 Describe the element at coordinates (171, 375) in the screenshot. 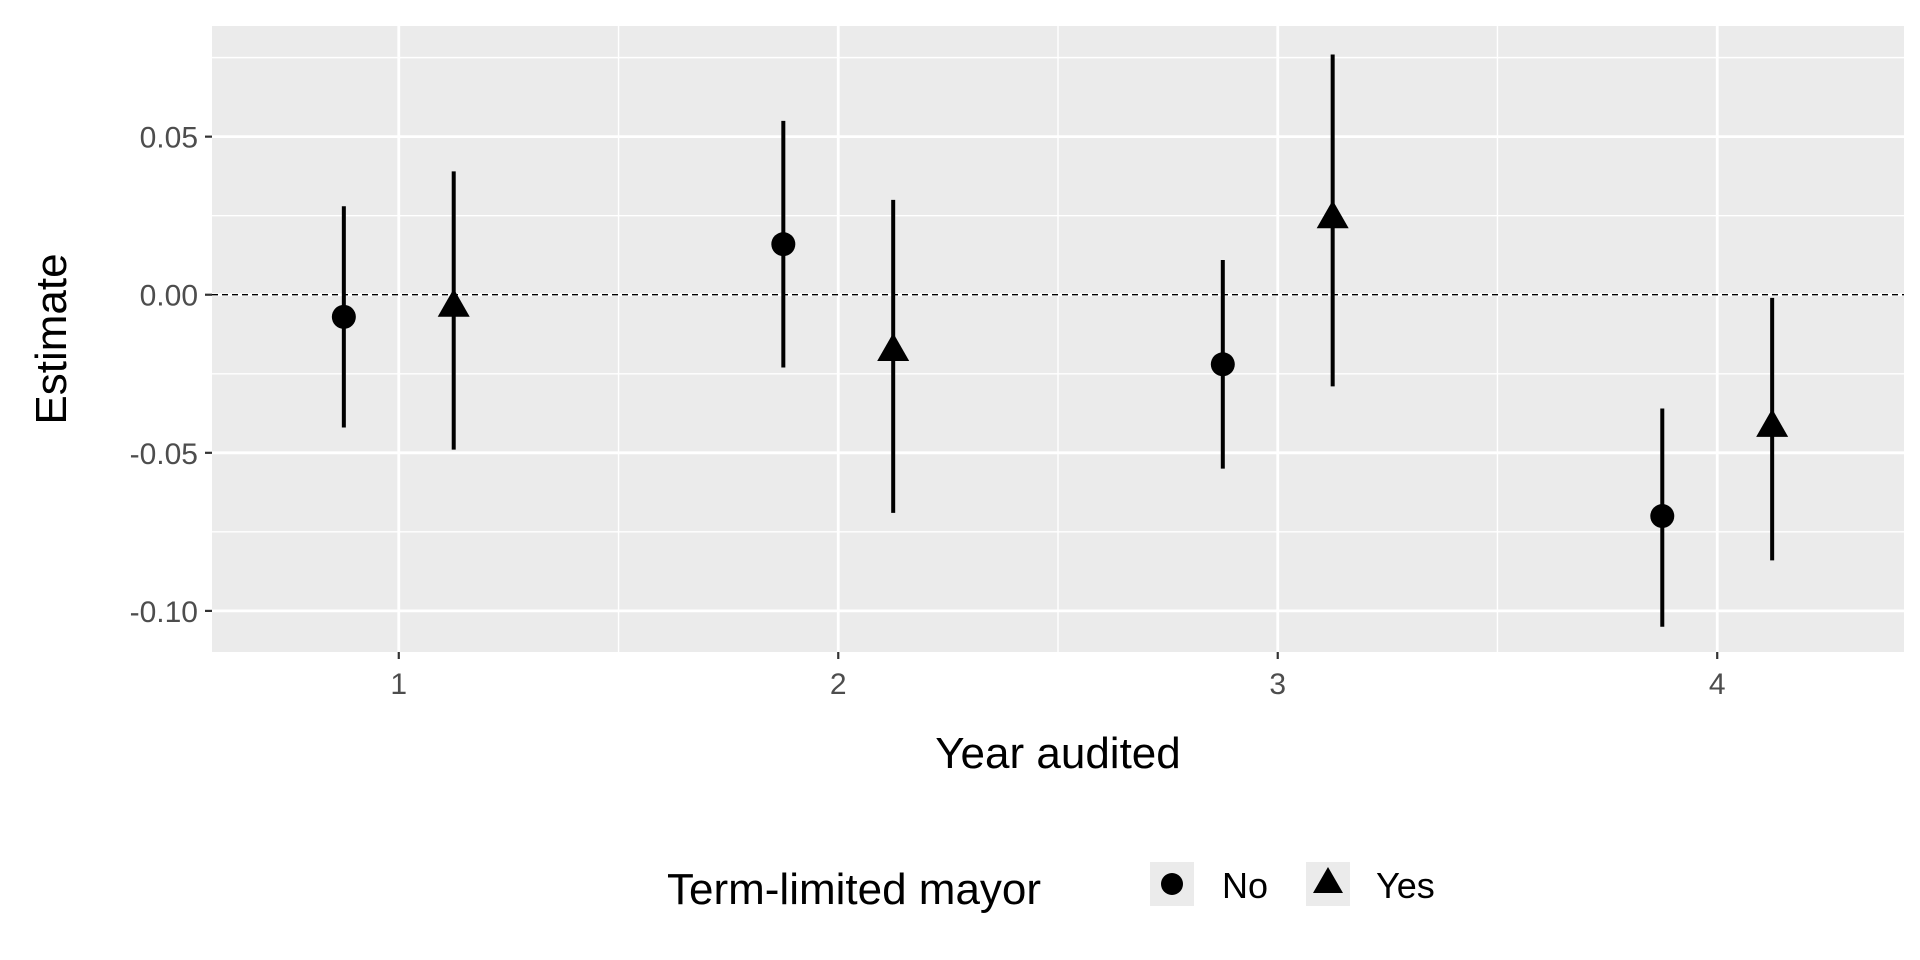

I see `y-axis-ticks: 0.05 0.00 -0.05 -0.10` at that location.